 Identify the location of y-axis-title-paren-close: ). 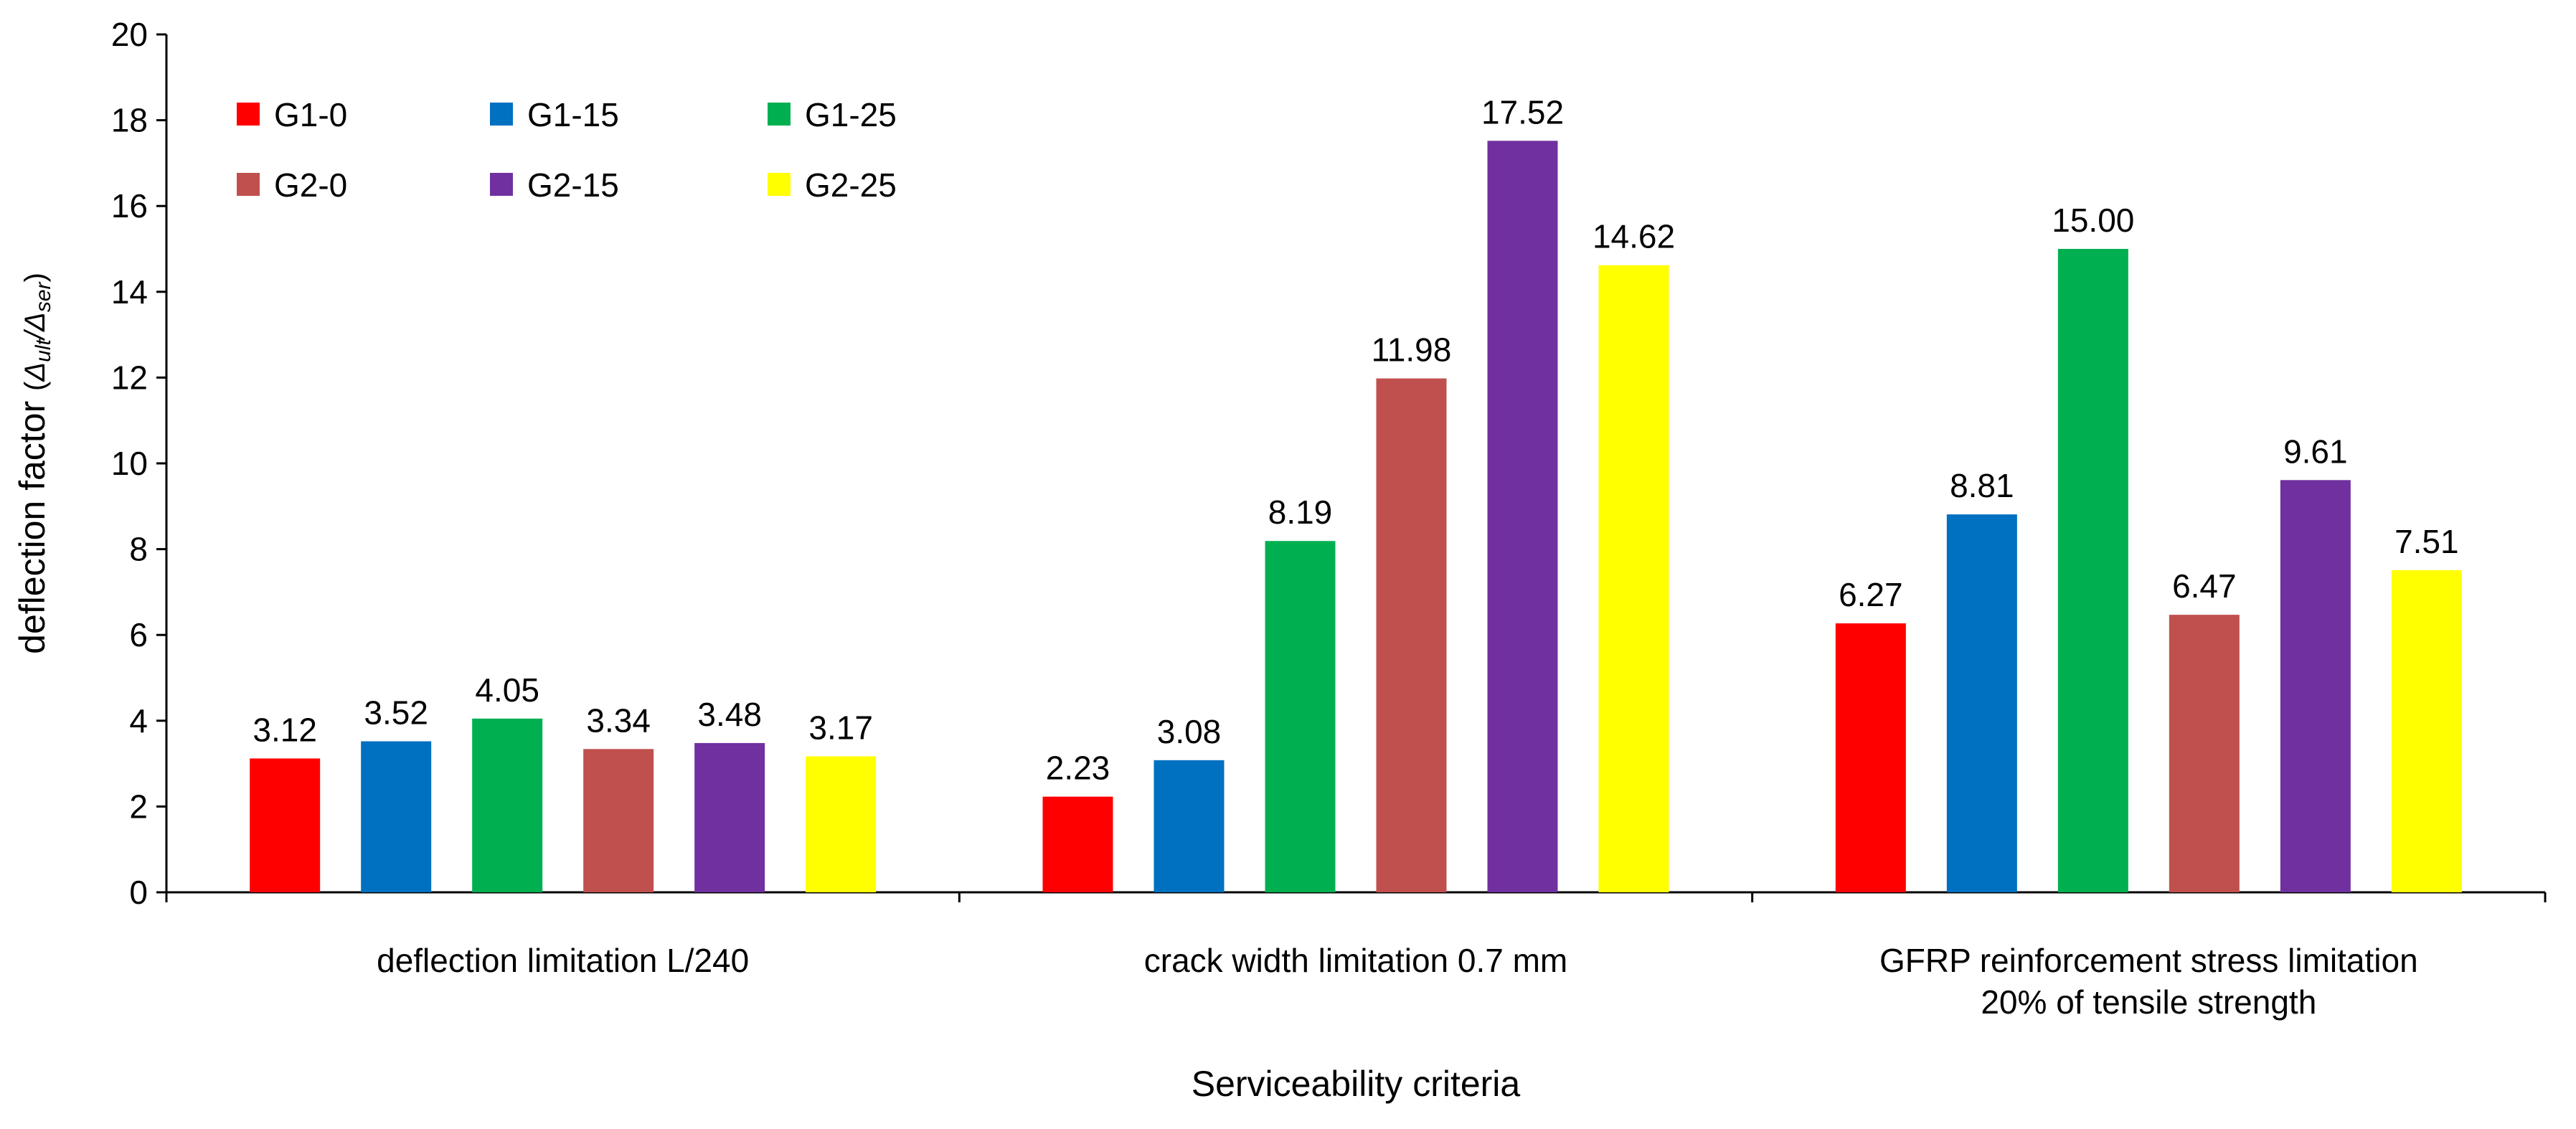
(35, 277).